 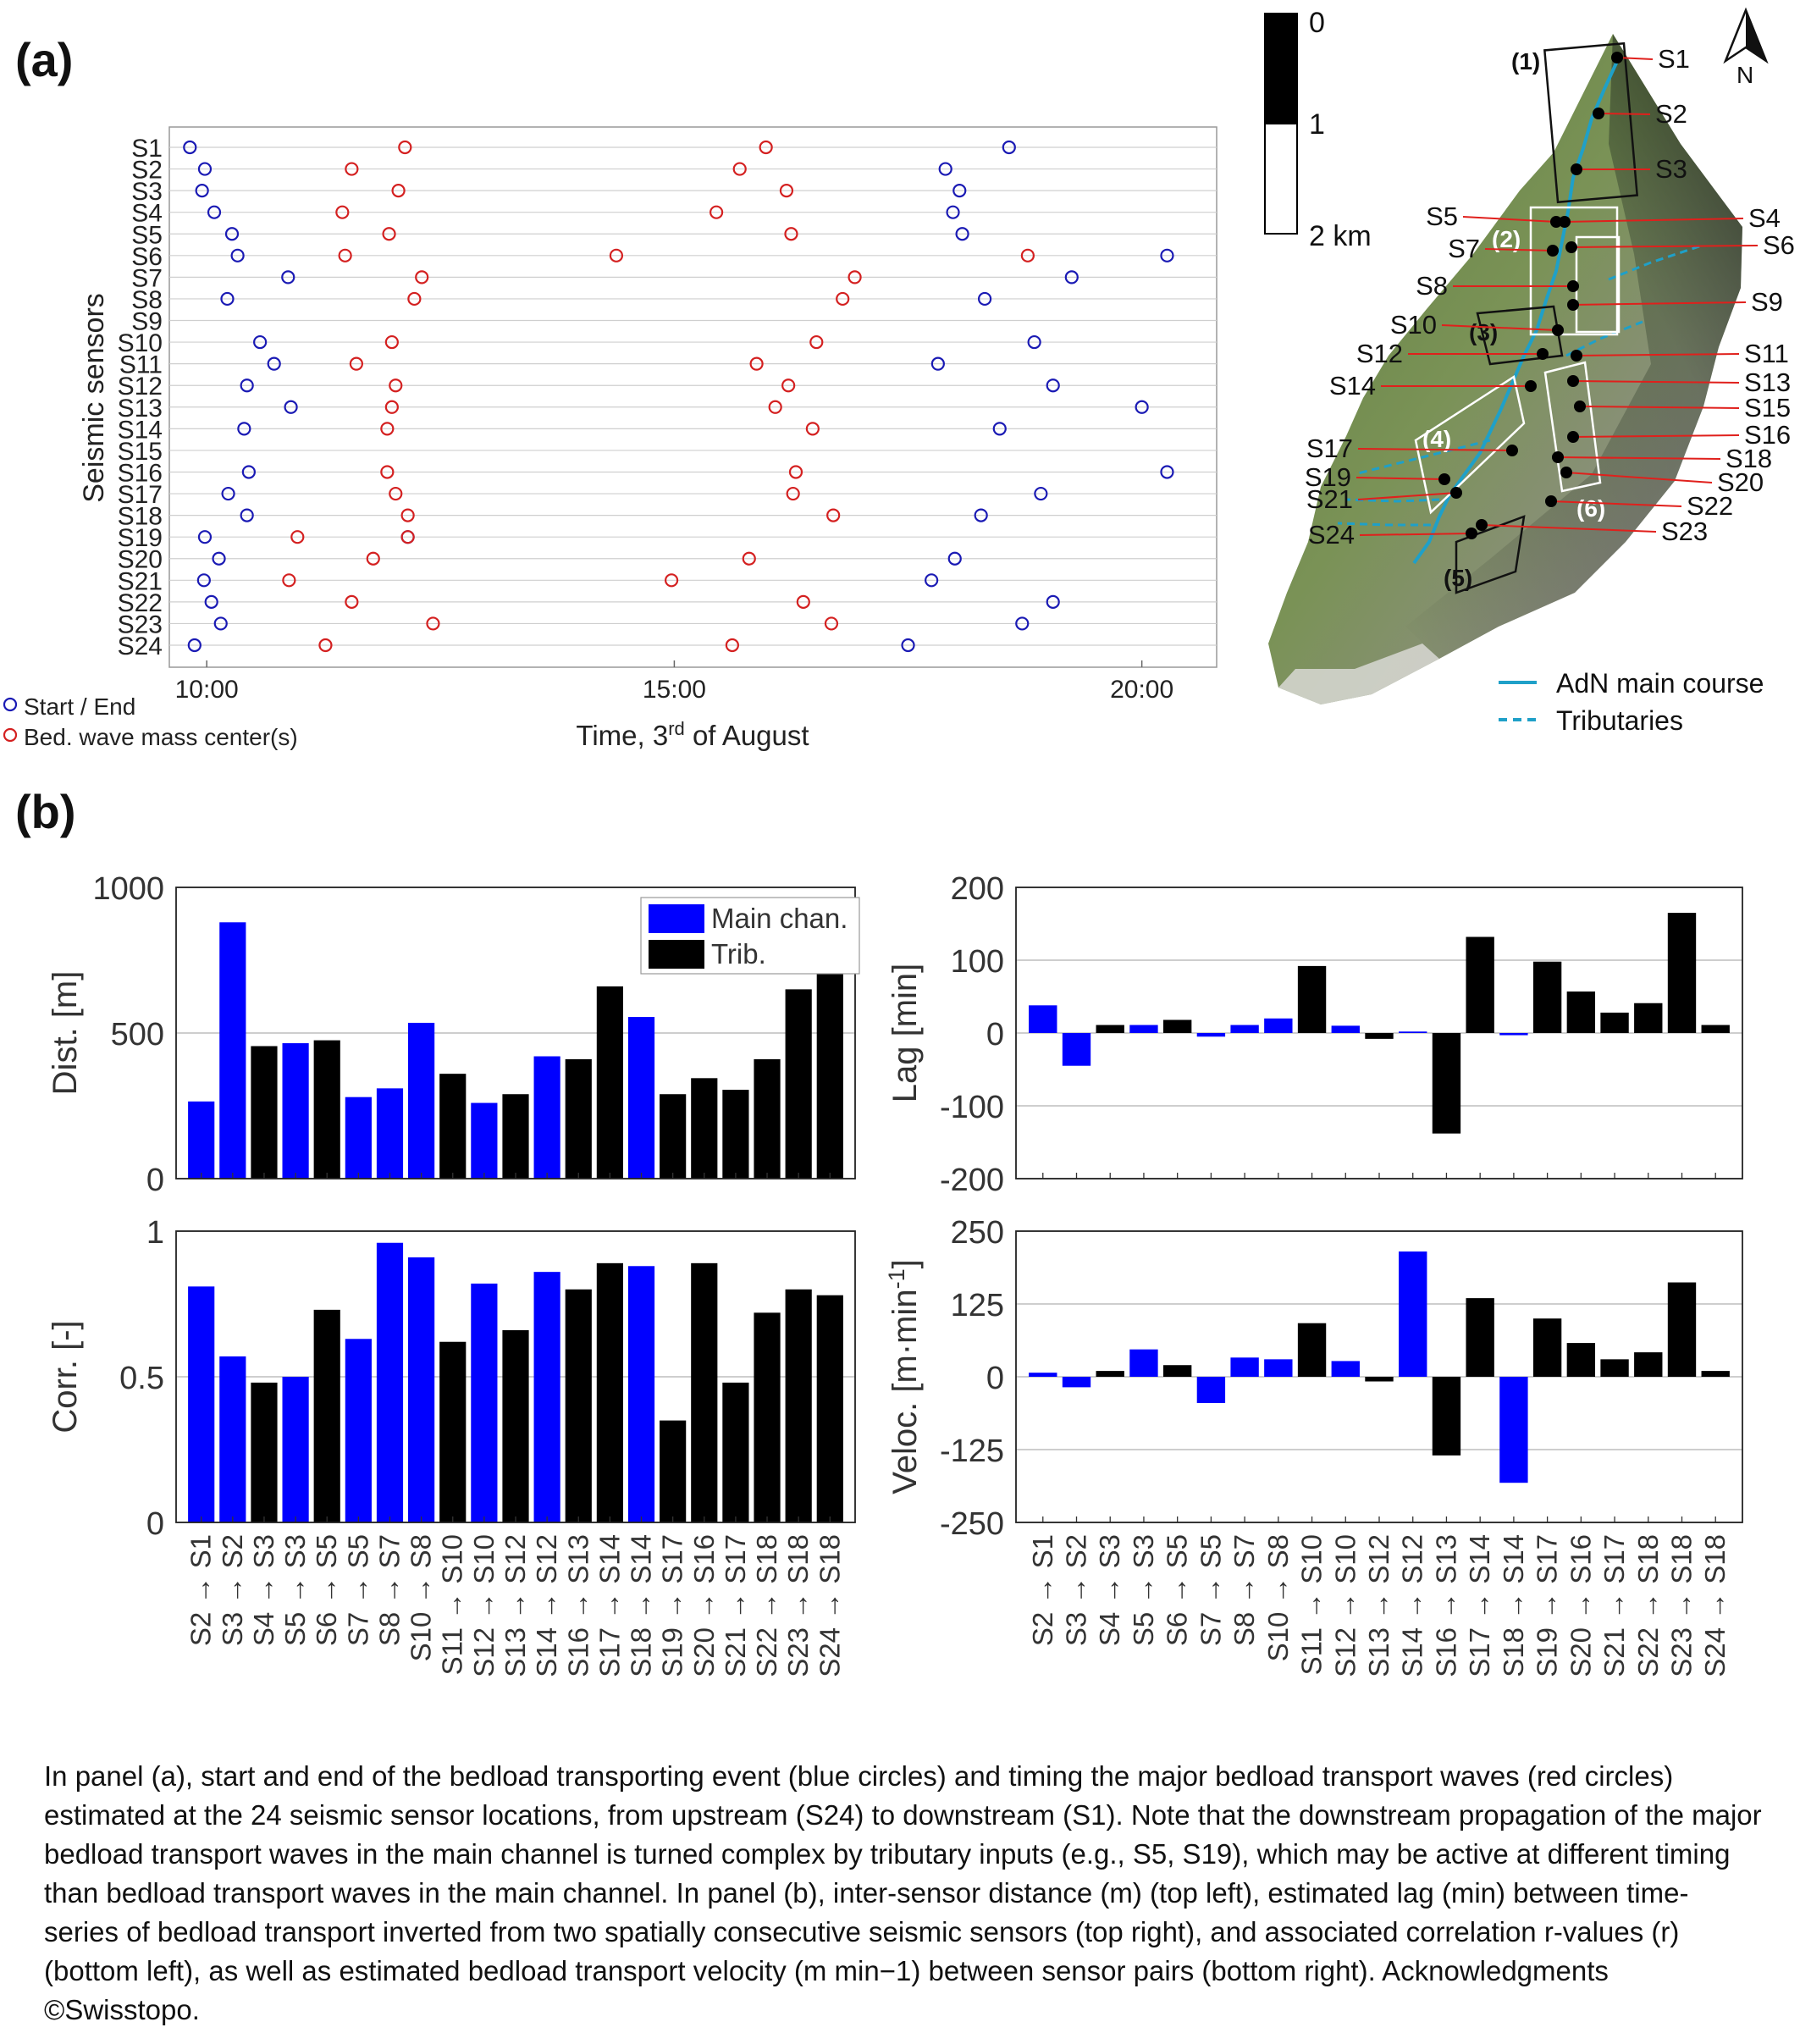 I want to click on lag-frame, so click(x=1379, y=1033).